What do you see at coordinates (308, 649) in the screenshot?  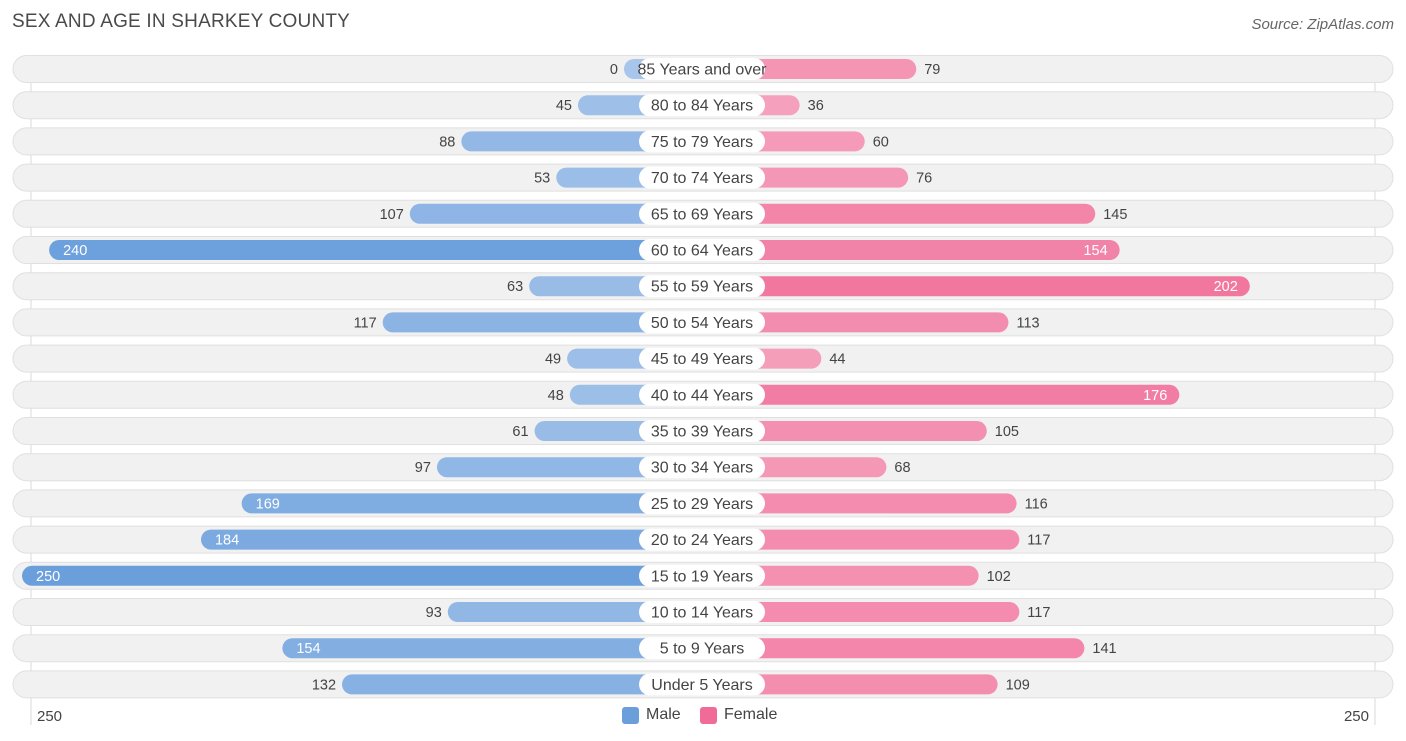 I see `male-value-label: 154` at bounding box center [308, 649].